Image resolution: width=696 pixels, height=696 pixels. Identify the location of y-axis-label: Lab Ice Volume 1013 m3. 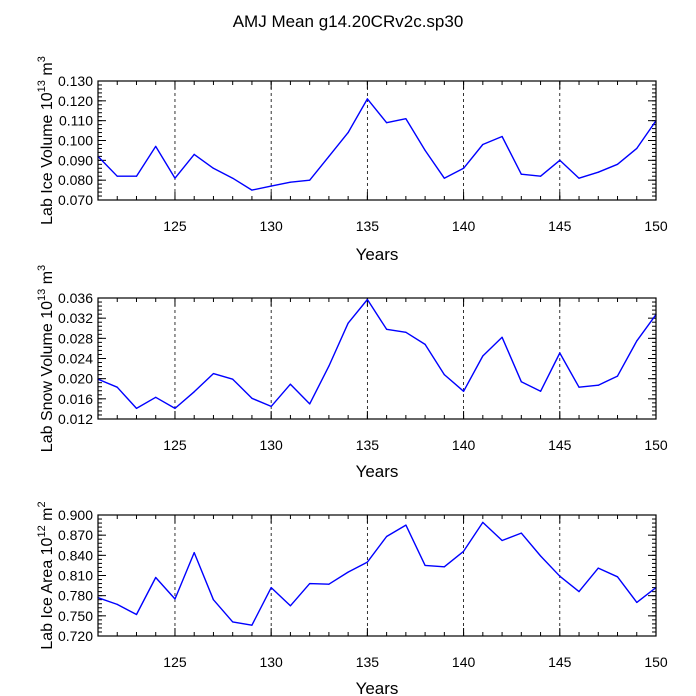
(46, 140).